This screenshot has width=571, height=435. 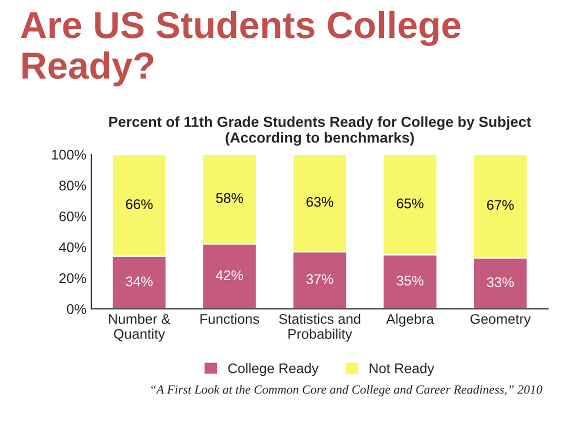 I want to click on data-label: 66%, so click(x=139, y=204).